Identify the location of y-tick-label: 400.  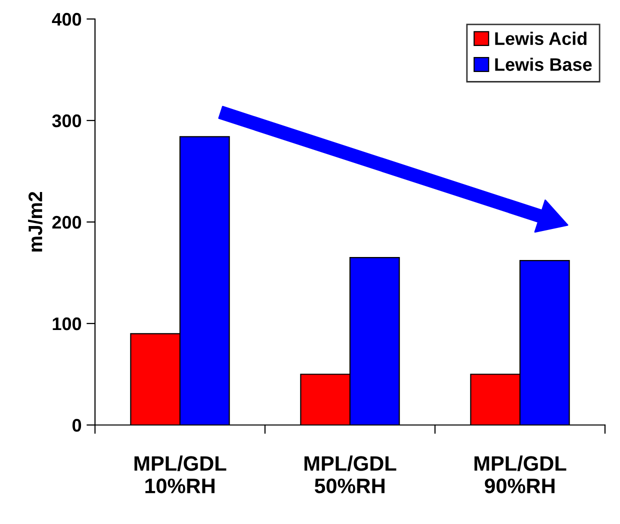
(67, 19).